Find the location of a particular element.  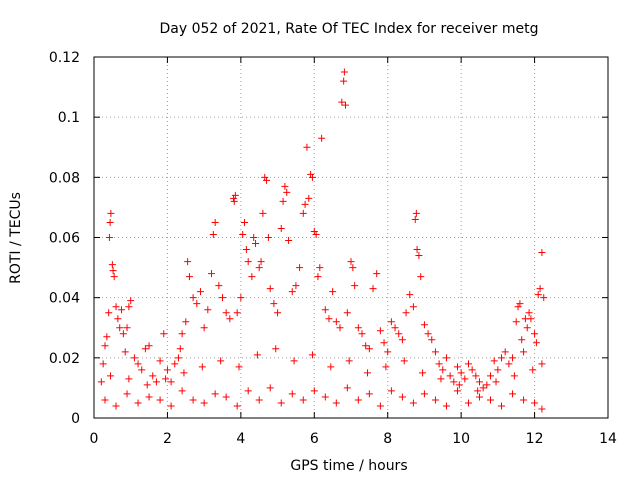

y-tick-label: 0.1 is located at coordinates (69, 118).